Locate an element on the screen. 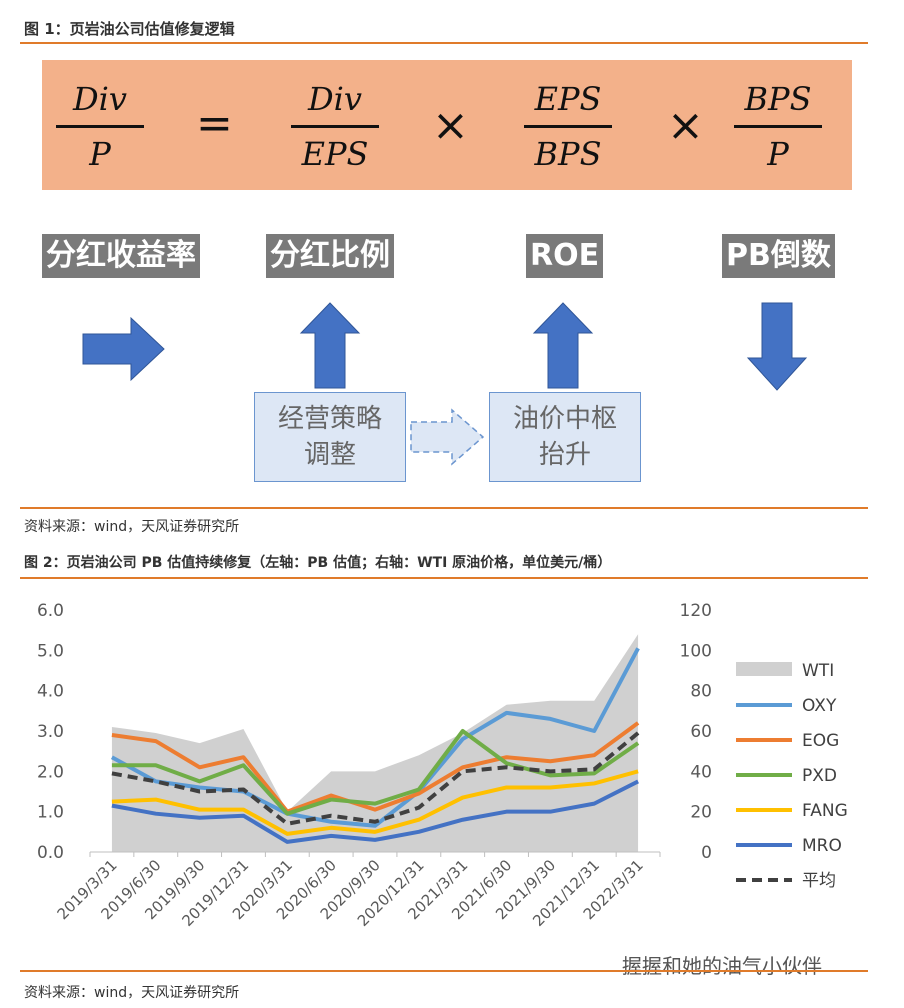 This screenshot has width=904, height=1008. series-line-mro is located at coordinates (375, 811).